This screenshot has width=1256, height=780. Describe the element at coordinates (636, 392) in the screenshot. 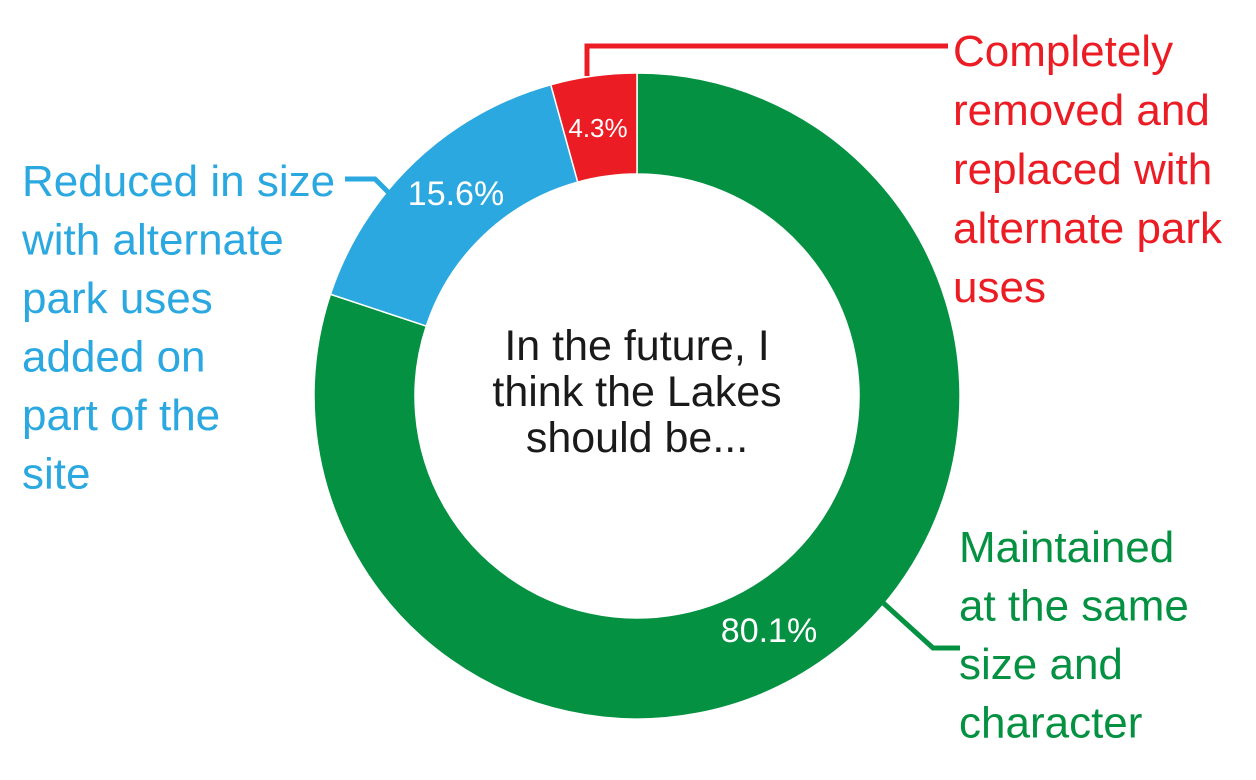

I see `center-text-line: think the Lakes` at that location.